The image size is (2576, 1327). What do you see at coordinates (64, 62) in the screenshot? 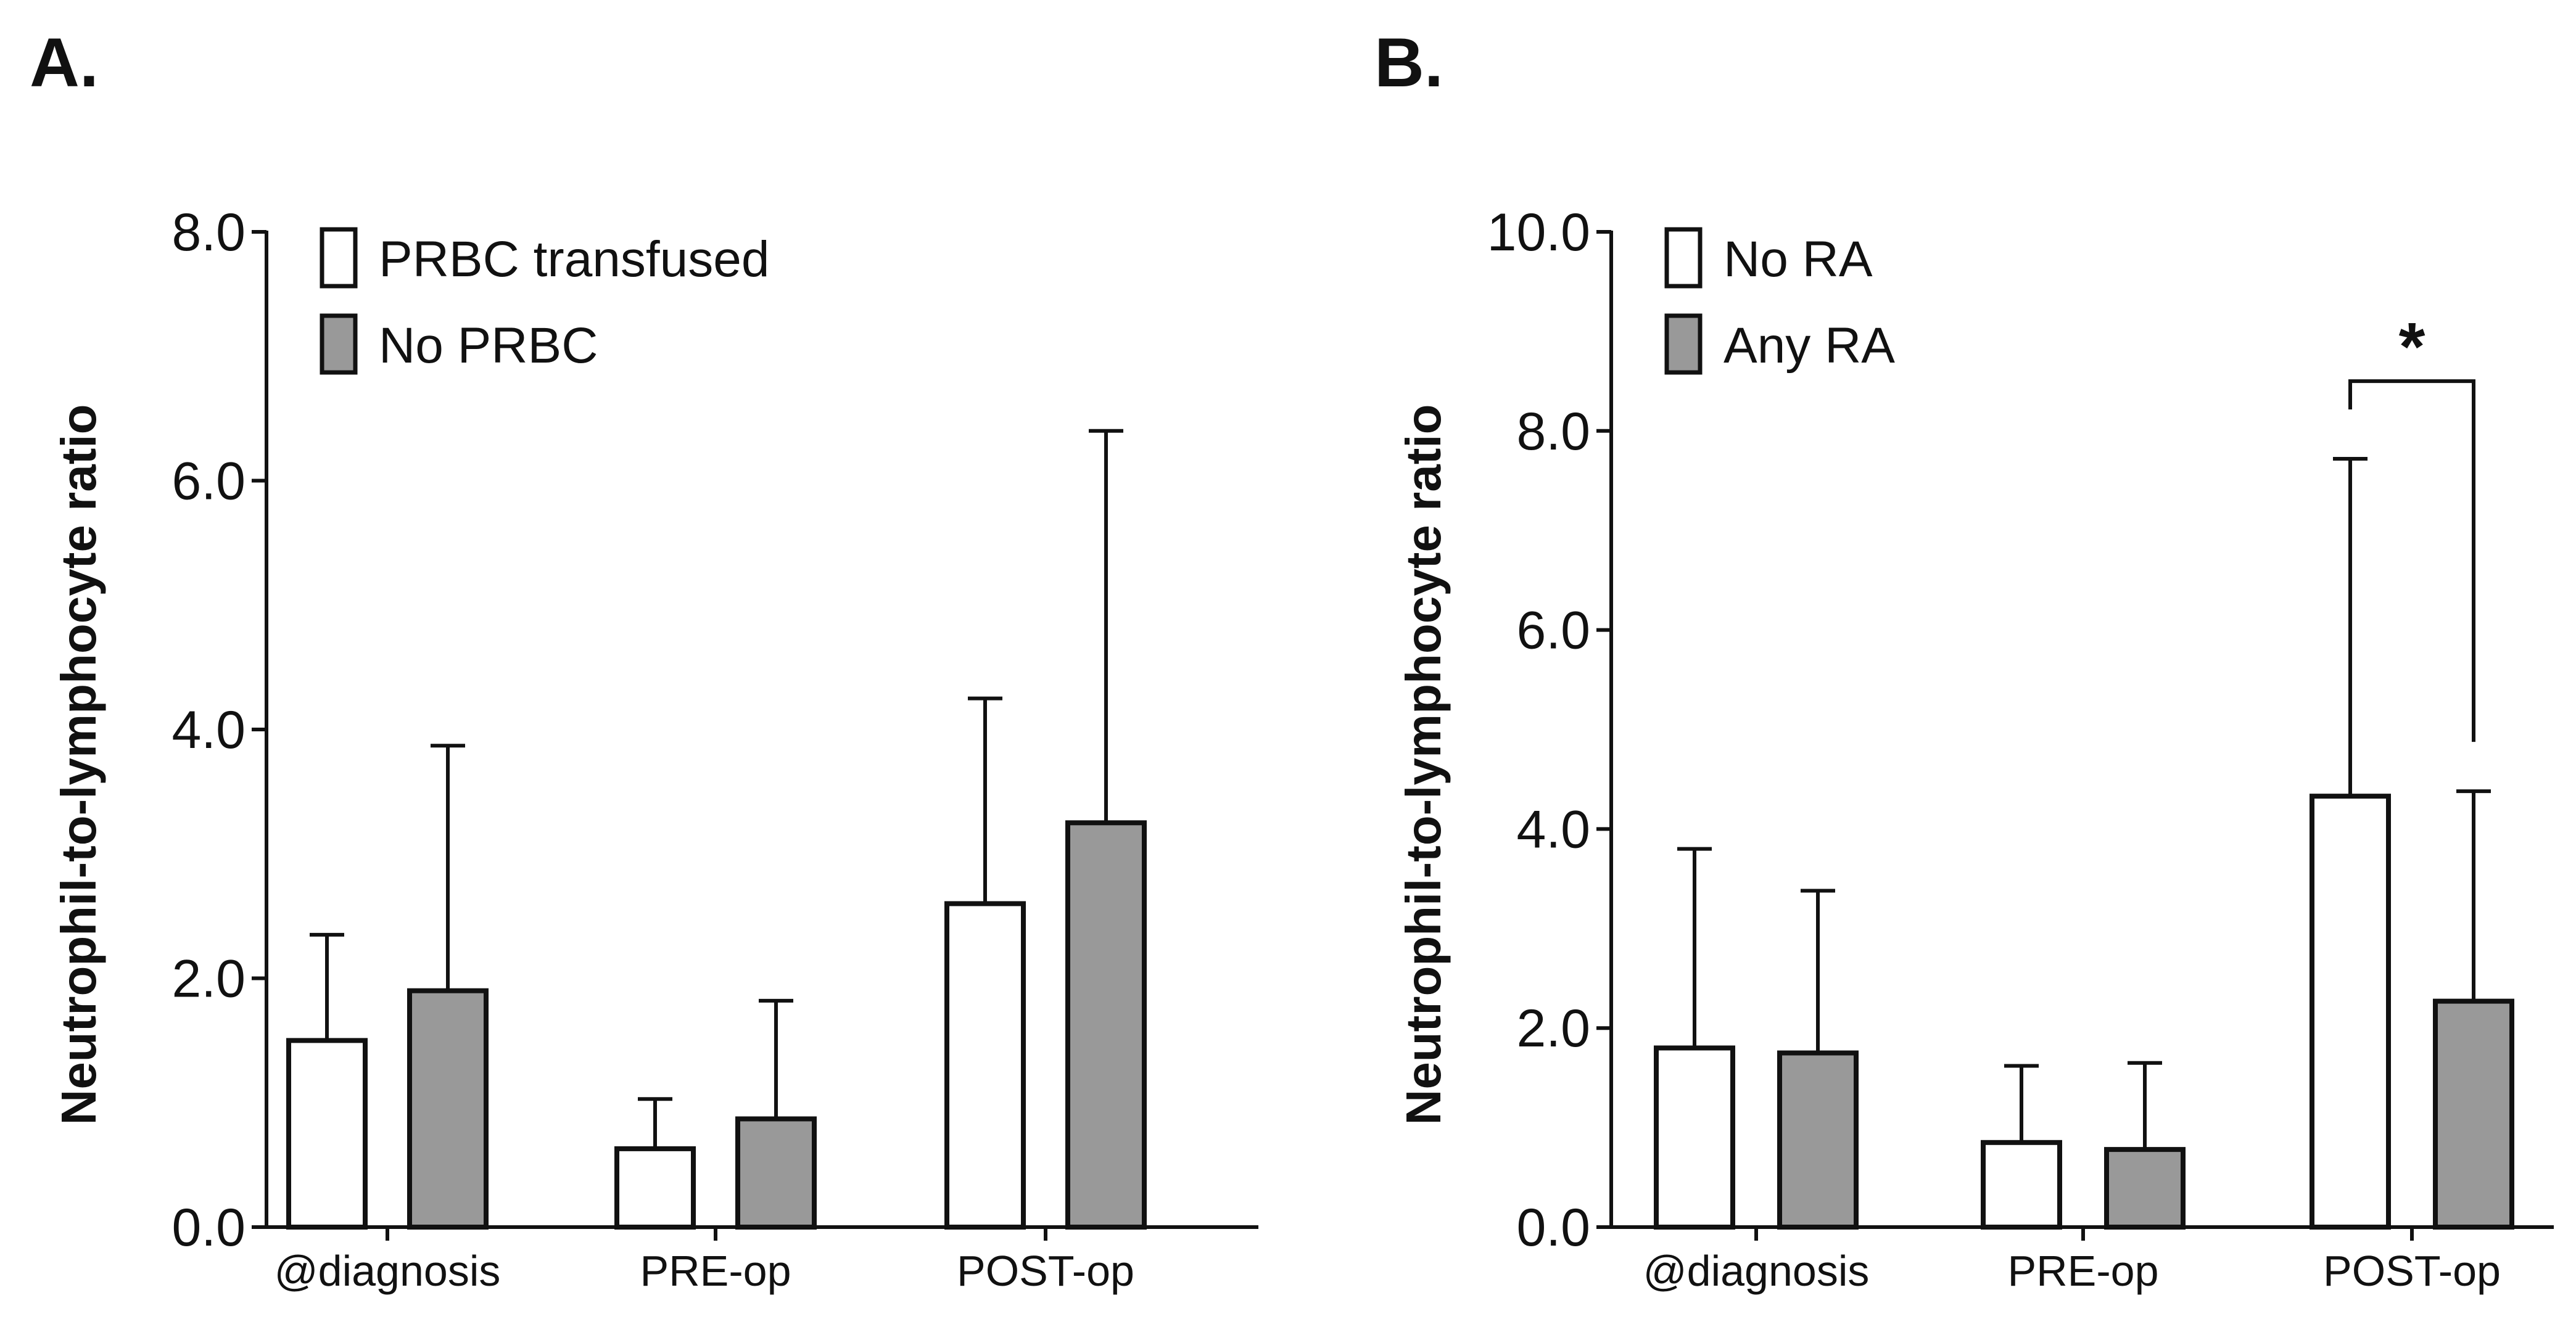
I see `panel-a-letter: A.` at bounding box center [64, 62].